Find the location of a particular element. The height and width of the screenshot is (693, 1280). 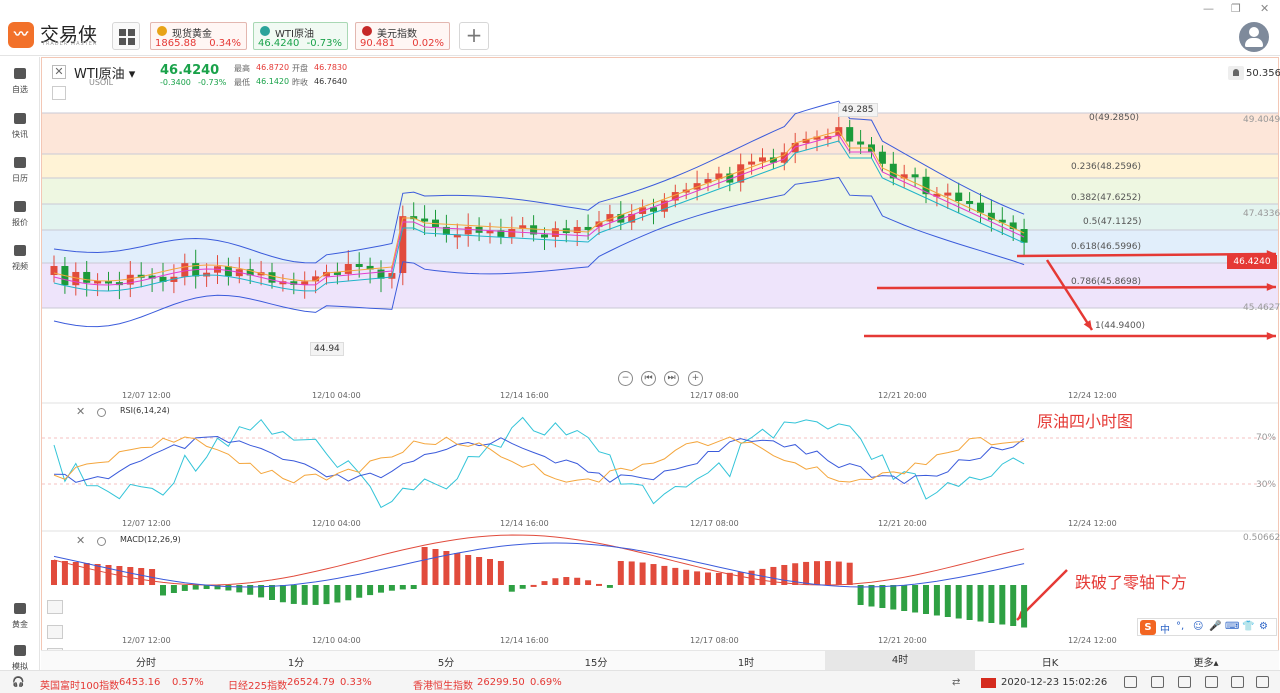

screen-icon is located at coordinates (1130, 682).